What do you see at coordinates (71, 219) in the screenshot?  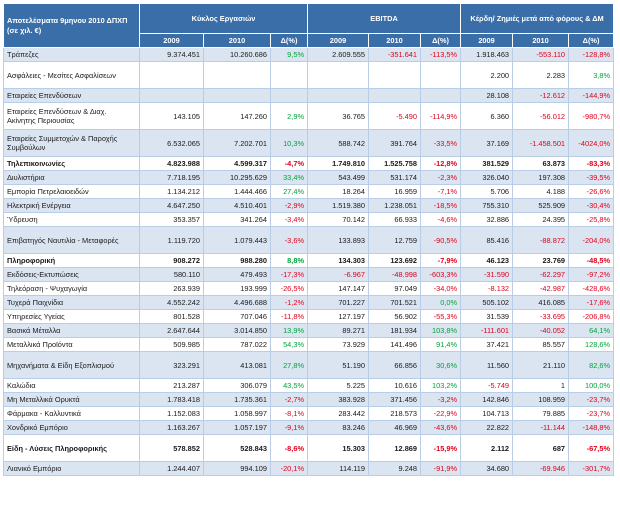 I see `sector-name: Ύδρευση` at bounding box center [71, 219].